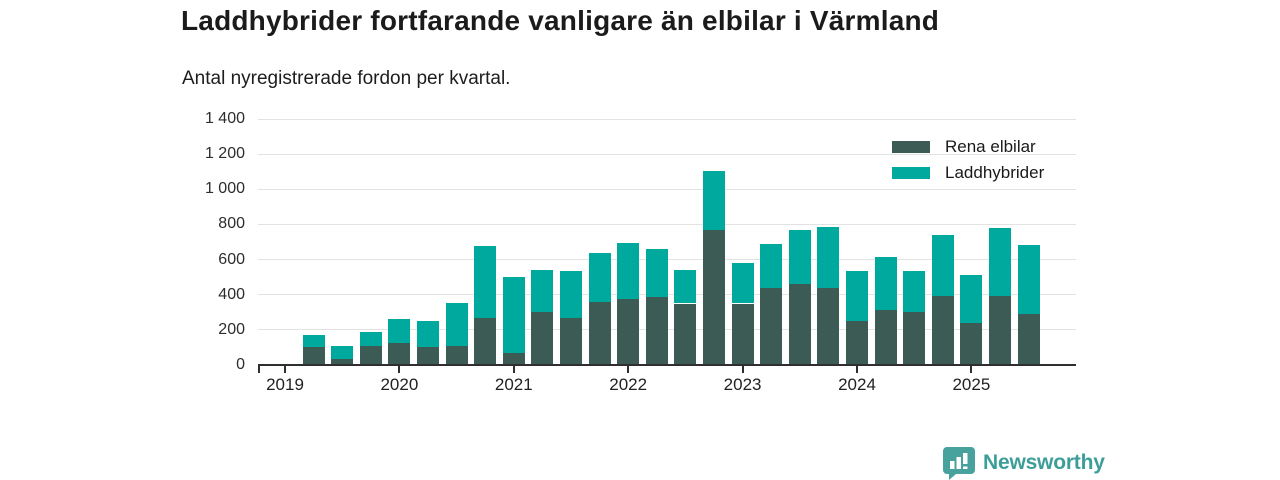 The image size is (1280, 480). I want to click on y-axis-tick-label: 400, so click(231, 294).